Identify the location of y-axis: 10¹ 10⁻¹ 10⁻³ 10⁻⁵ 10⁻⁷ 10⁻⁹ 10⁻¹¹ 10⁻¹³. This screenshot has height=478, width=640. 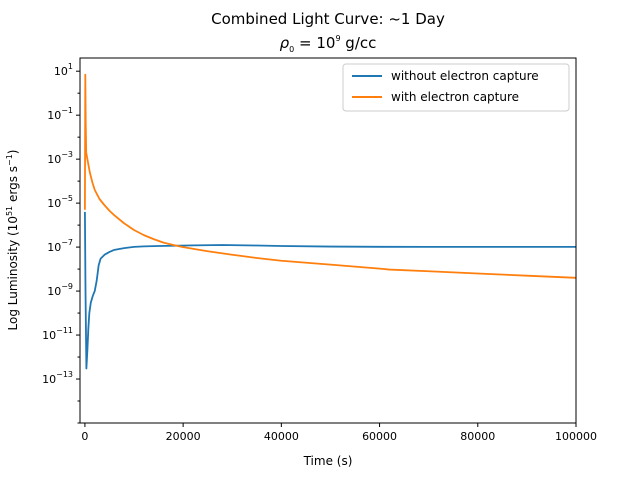
(61, 243).